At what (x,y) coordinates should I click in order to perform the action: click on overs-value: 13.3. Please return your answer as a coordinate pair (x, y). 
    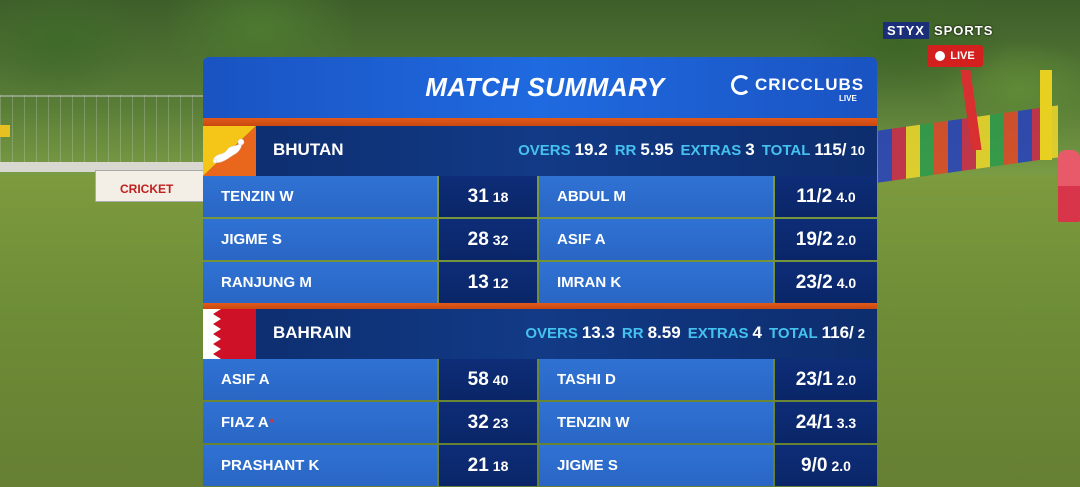
    Looking at the image, I should click on (598, 332).